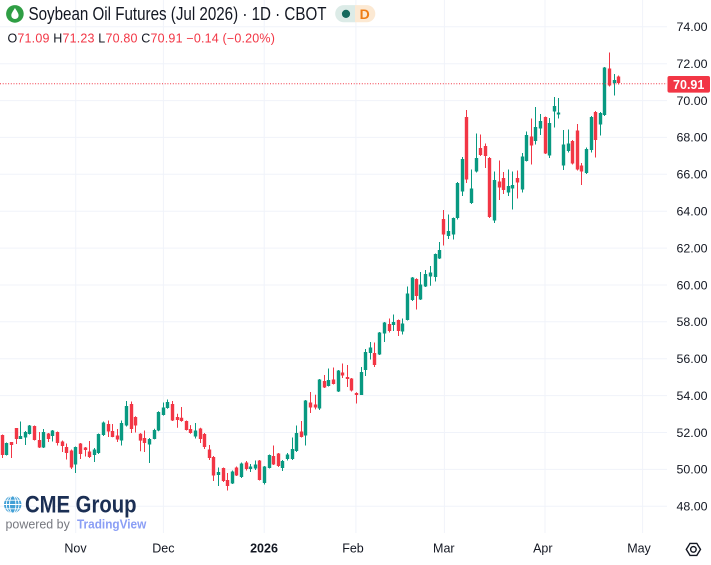  I want to click on svg-text: 70.00, so click(692, 101).